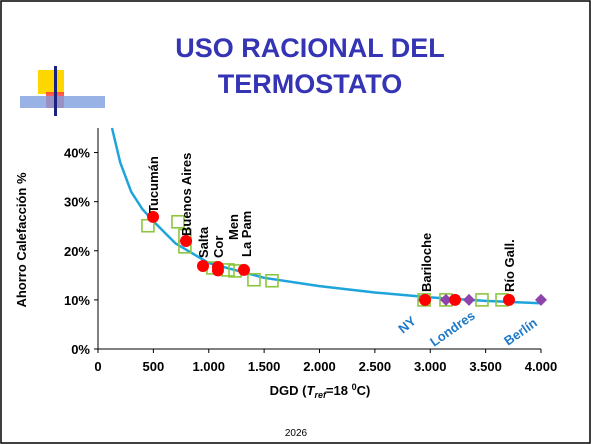  What do you see at coordinates (153, 184) in the screenshot?
I see `annotation: Tucumán` at bounding box center [153, 184].